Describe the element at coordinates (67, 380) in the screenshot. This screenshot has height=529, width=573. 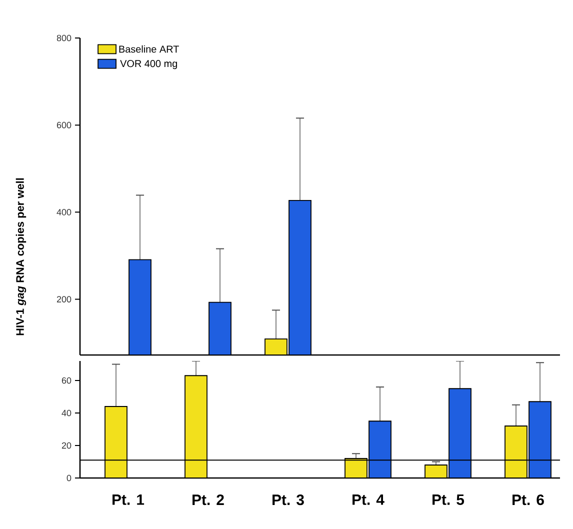
I see `y-tick-label: 60` at that location.